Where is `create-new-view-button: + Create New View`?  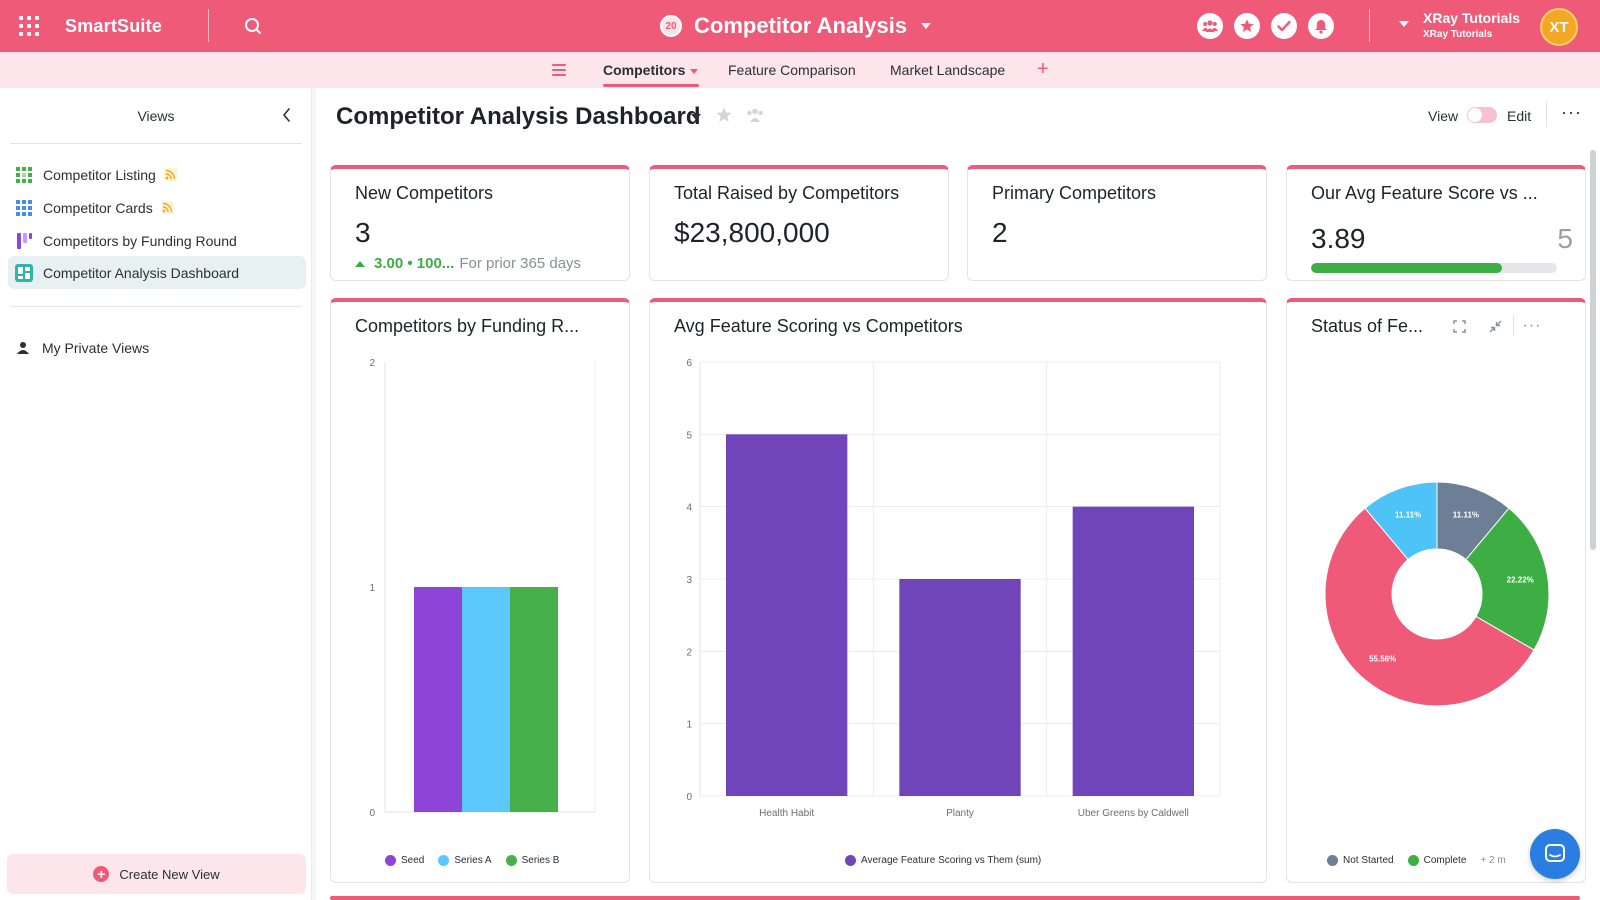 create-new-view-button: + Create New View is located at coordinates (156, 874).